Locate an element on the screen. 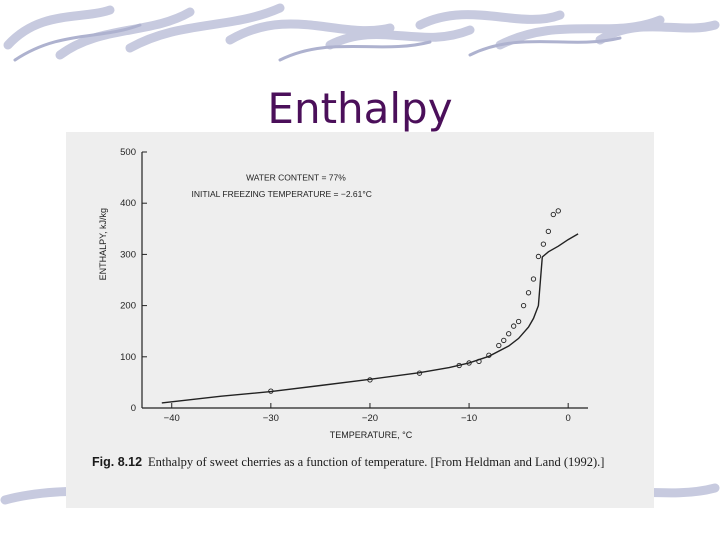 The height and width of the screenshot is (540, 720). y-tick-label: 500 is located at coordinates (128, 152).